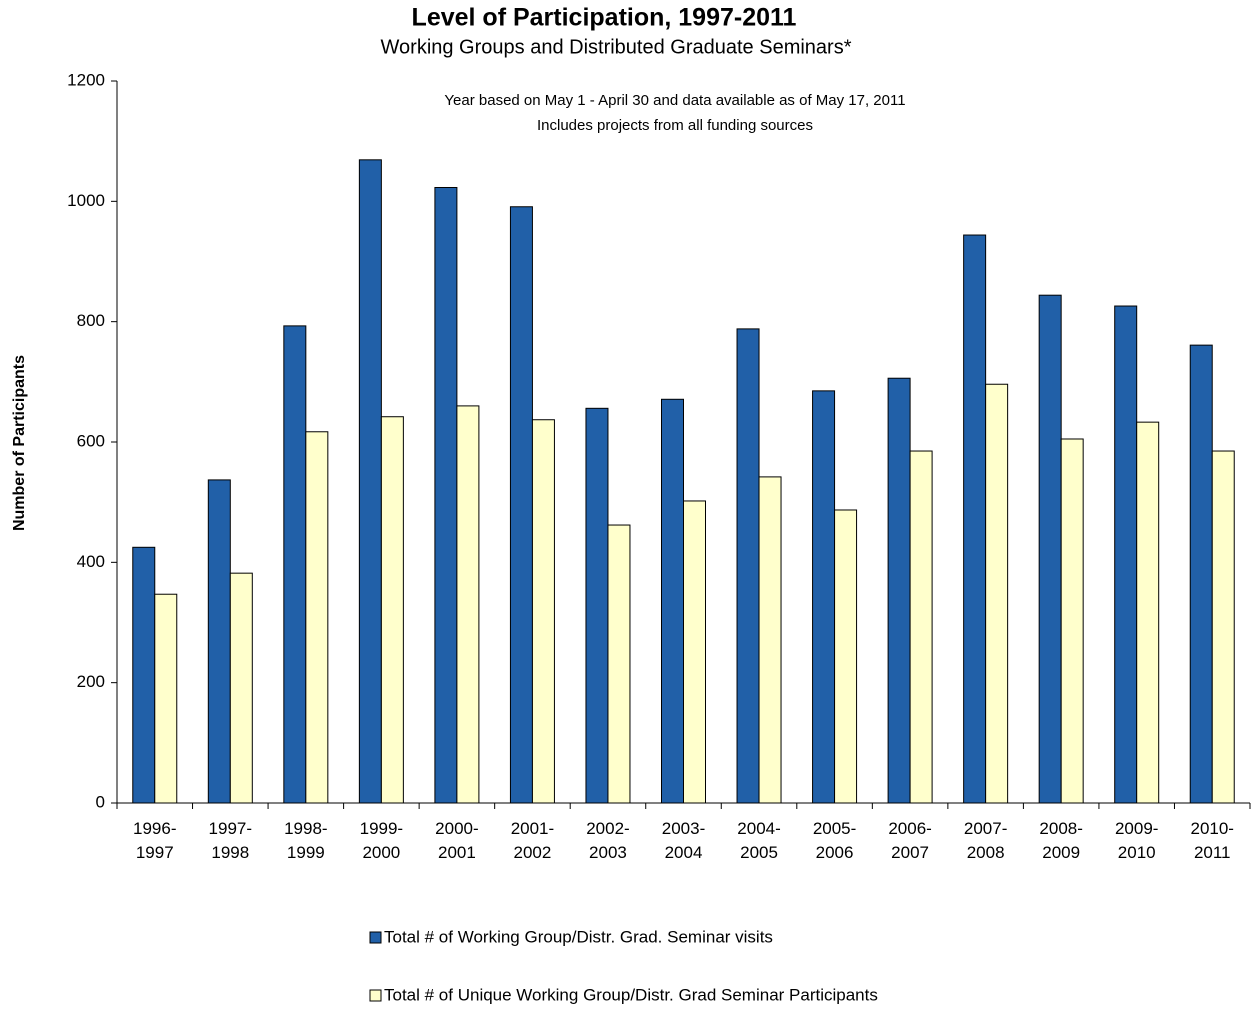 This screenshot has height=1009, width=1253. I want to click on x-tick-label: 2001-2002, so click(532, 840).